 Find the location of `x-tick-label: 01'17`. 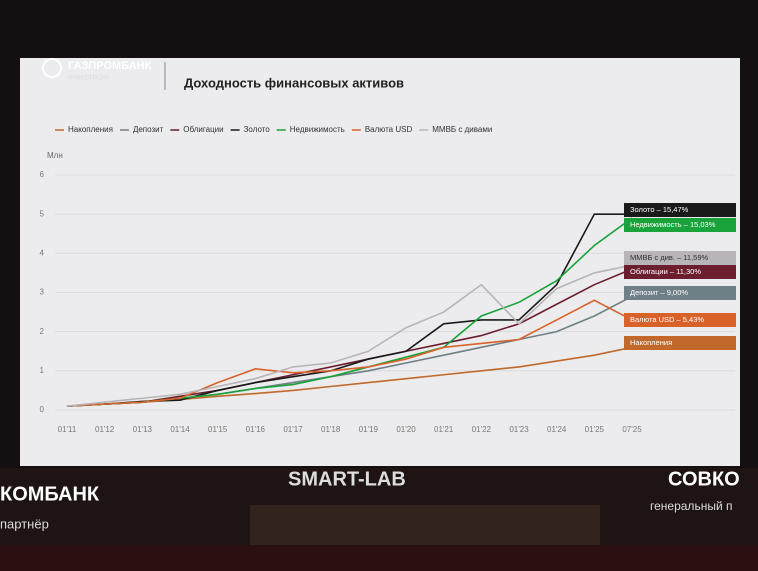

x-tick-label: 01'17 is located at coordinates (293, 429).